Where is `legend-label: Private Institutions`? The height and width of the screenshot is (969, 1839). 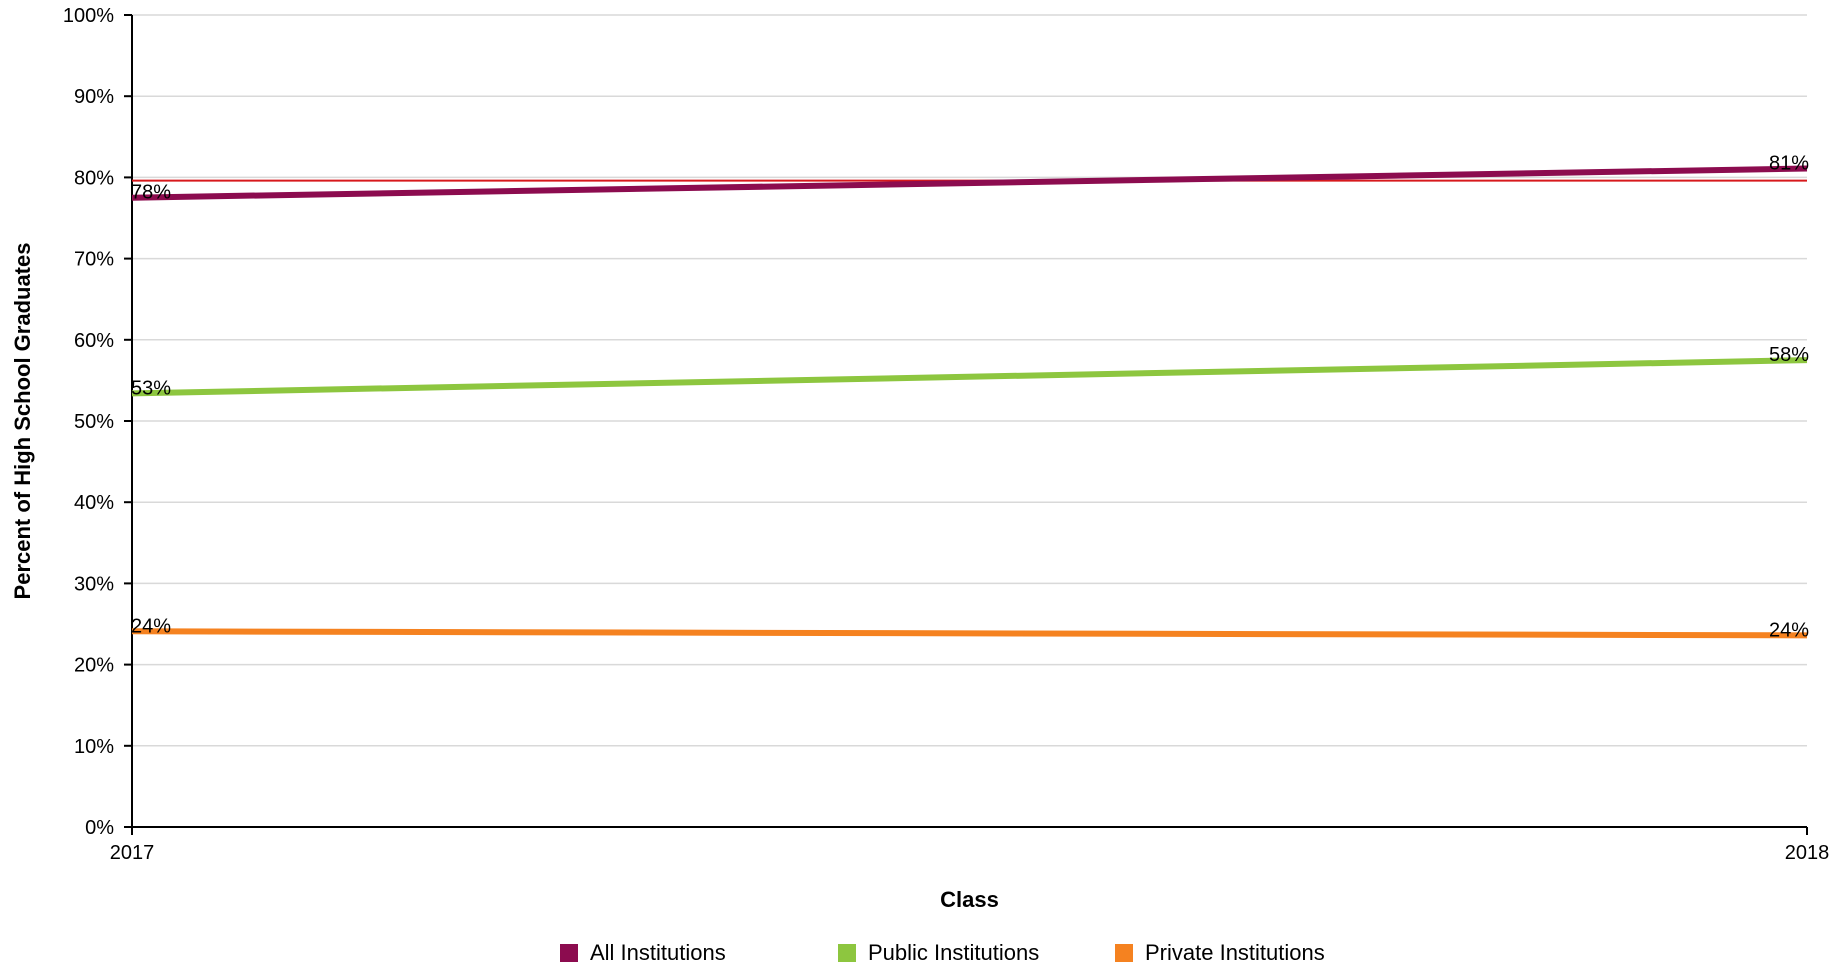
legend-label: Private Institutions is located at coordinates (1235, 952).